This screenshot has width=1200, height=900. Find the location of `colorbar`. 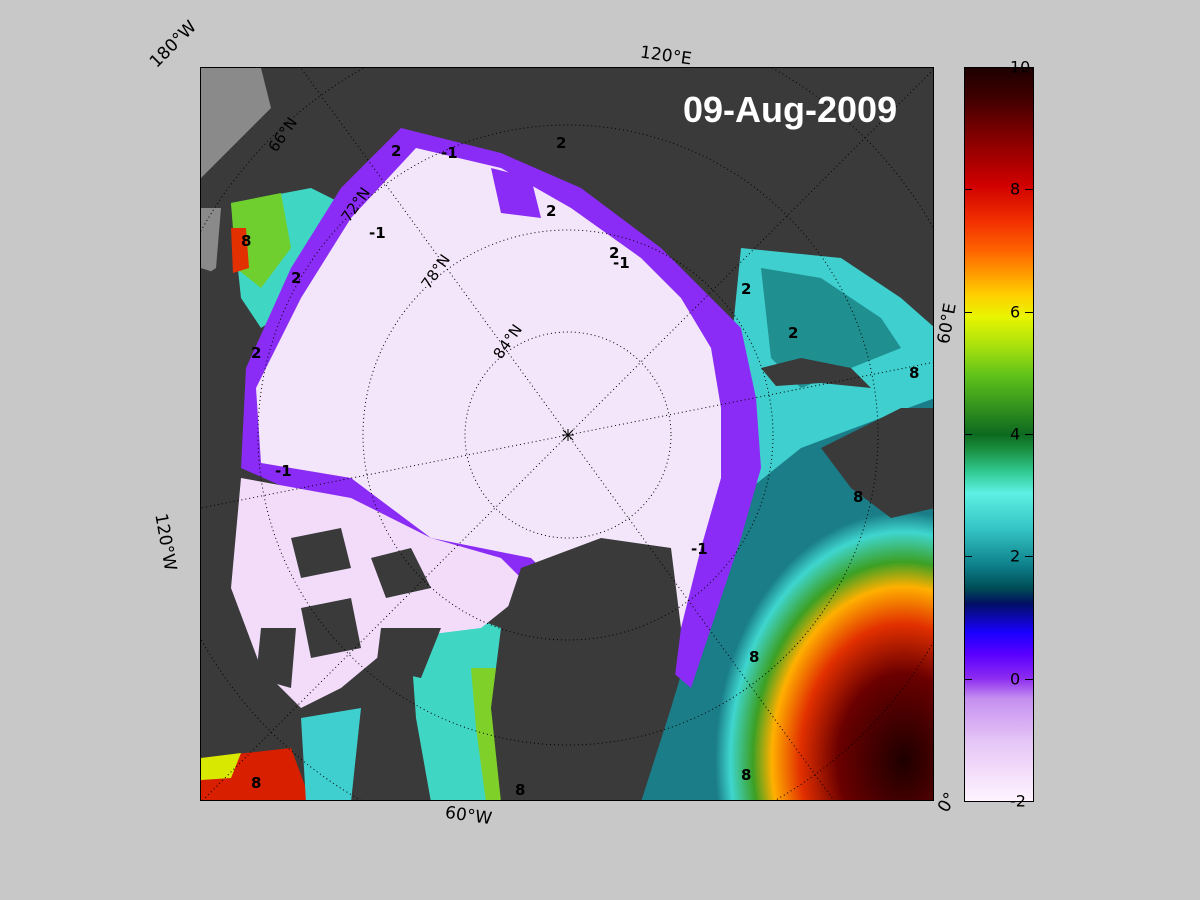

colorbar is located at coordinates (999, 434).